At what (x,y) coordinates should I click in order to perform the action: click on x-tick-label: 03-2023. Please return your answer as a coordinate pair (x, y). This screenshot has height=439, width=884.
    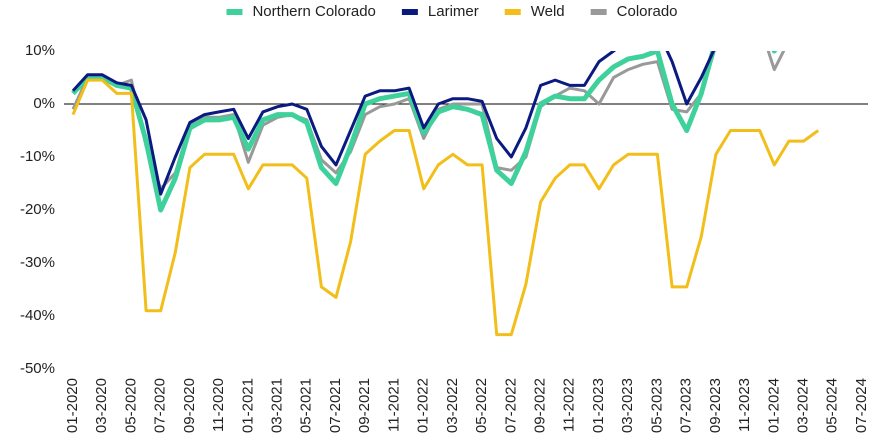
    Looking at the image, I should click on (627, 405).